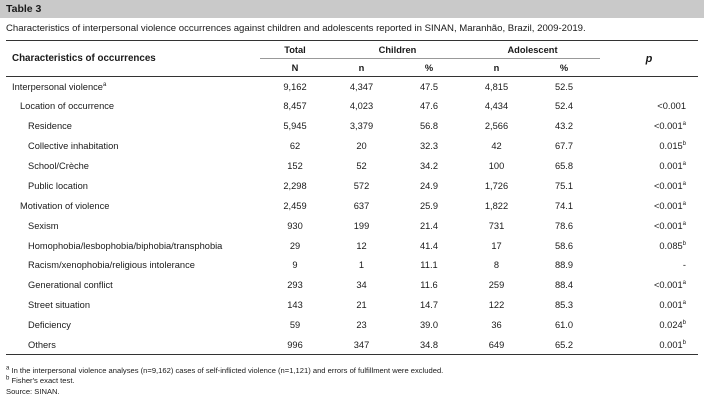  I want to click on row-label-text: Location of occurrence, so click(67, 106).